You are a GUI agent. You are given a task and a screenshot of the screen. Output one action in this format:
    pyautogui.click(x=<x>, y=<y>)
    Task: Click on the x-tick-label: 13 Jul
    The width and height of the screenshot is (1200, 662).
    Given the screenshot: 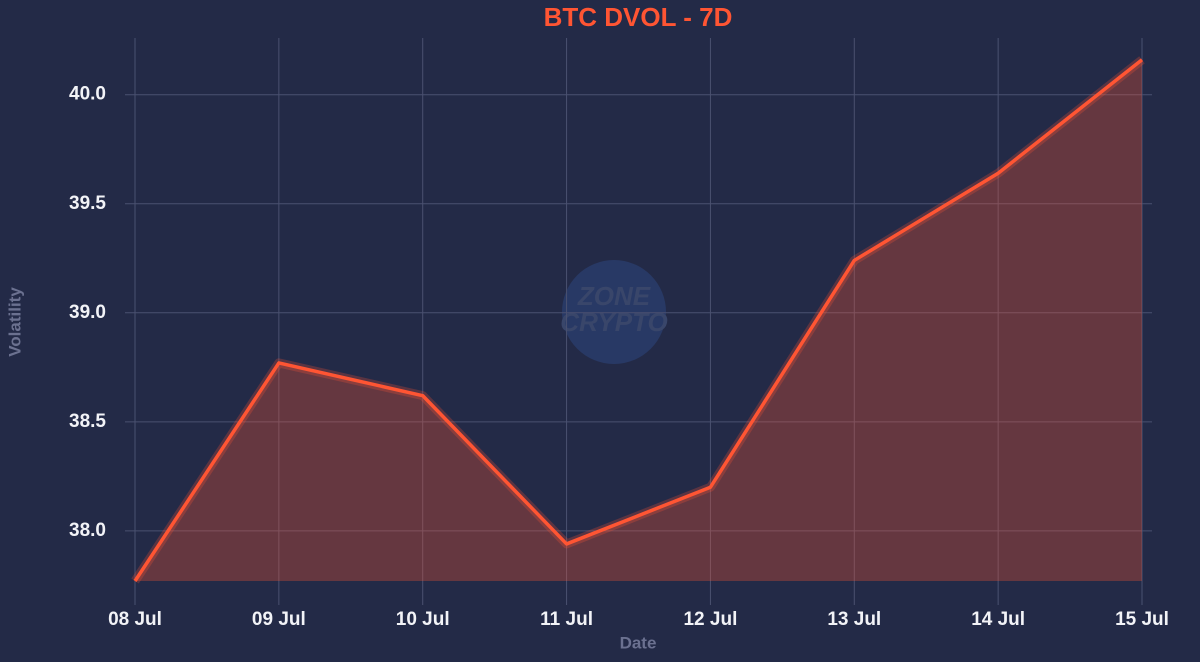 What is the action you would take?
    pyautogui.click(x=854, y=619)
    